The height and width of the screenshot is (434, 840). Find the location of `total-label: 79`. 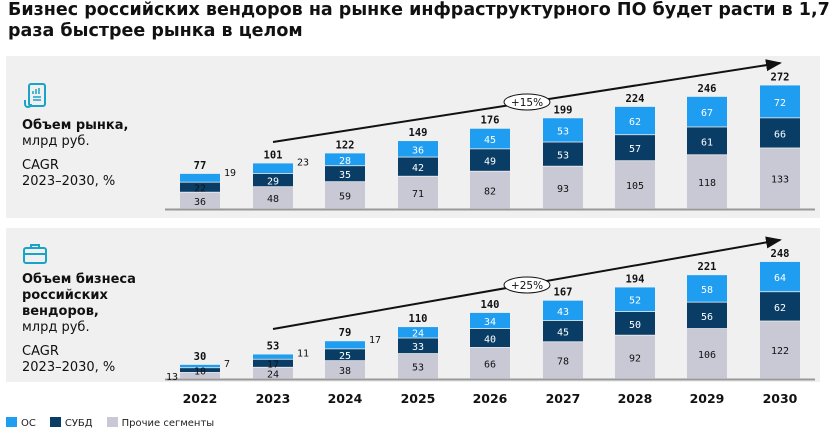

total-label: 79 is located at coordinates (345, 333).